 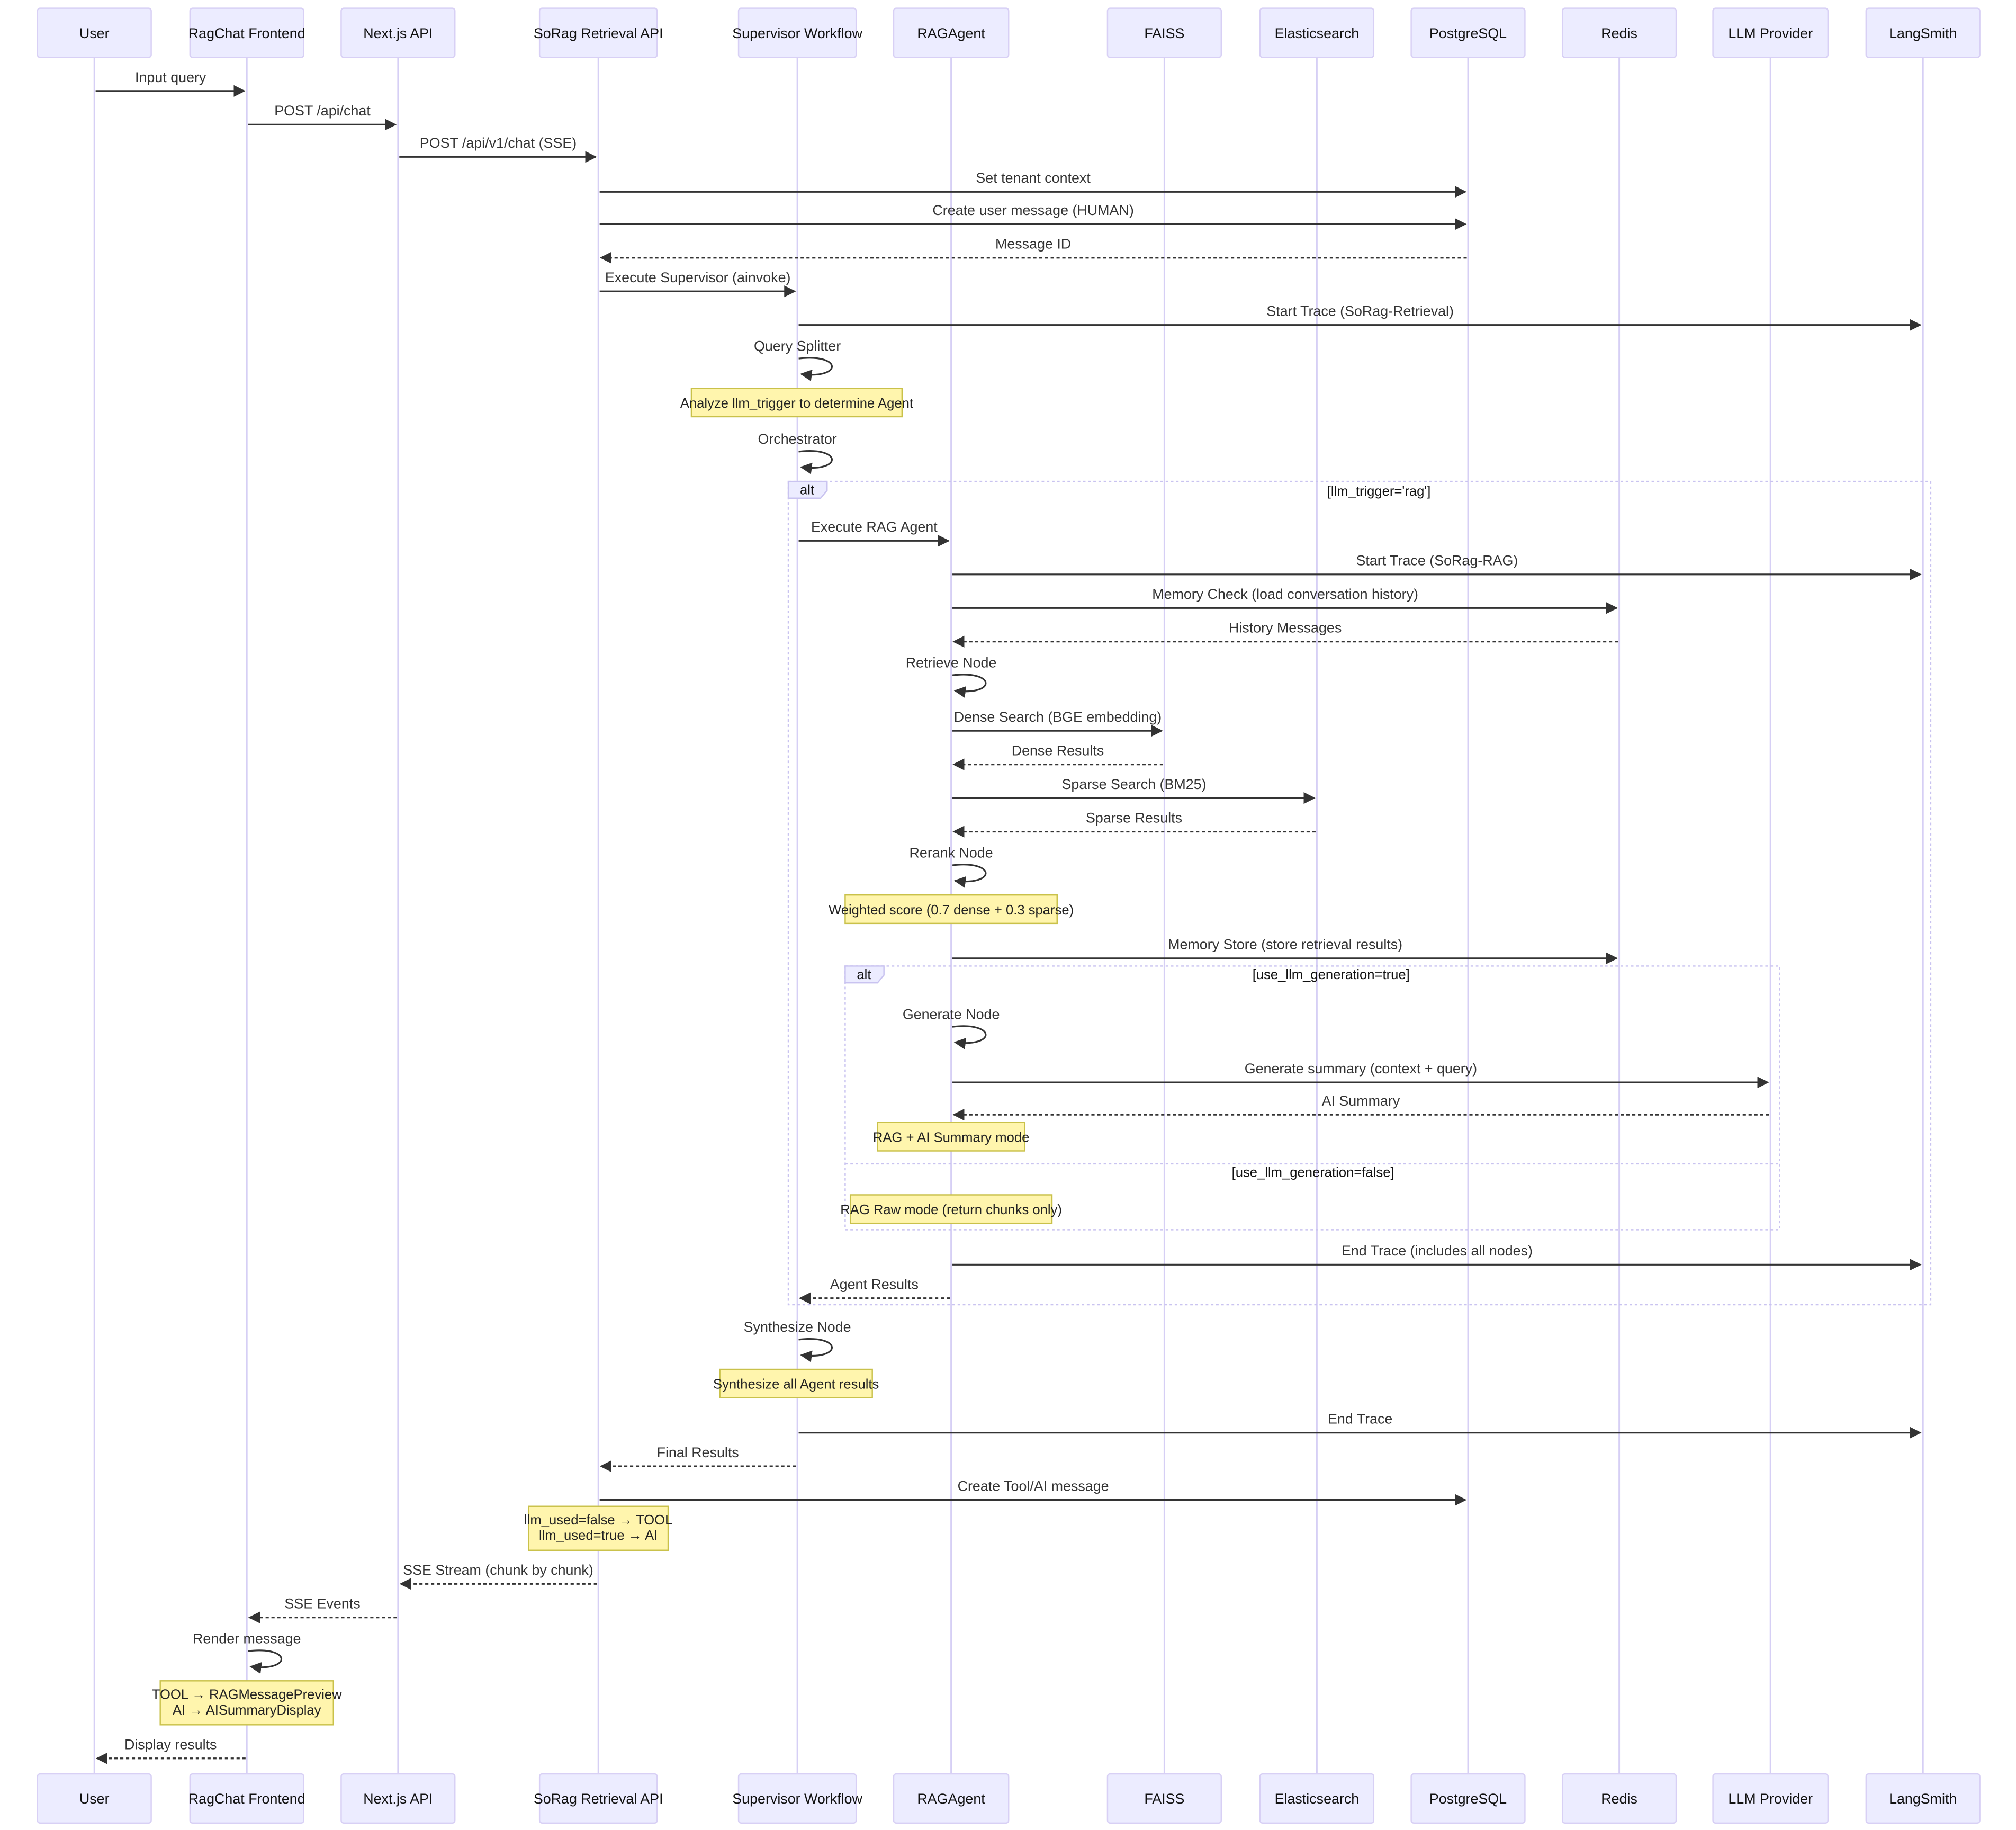 I want to click on message: POST /api/chat, so click(x=322, y=117).